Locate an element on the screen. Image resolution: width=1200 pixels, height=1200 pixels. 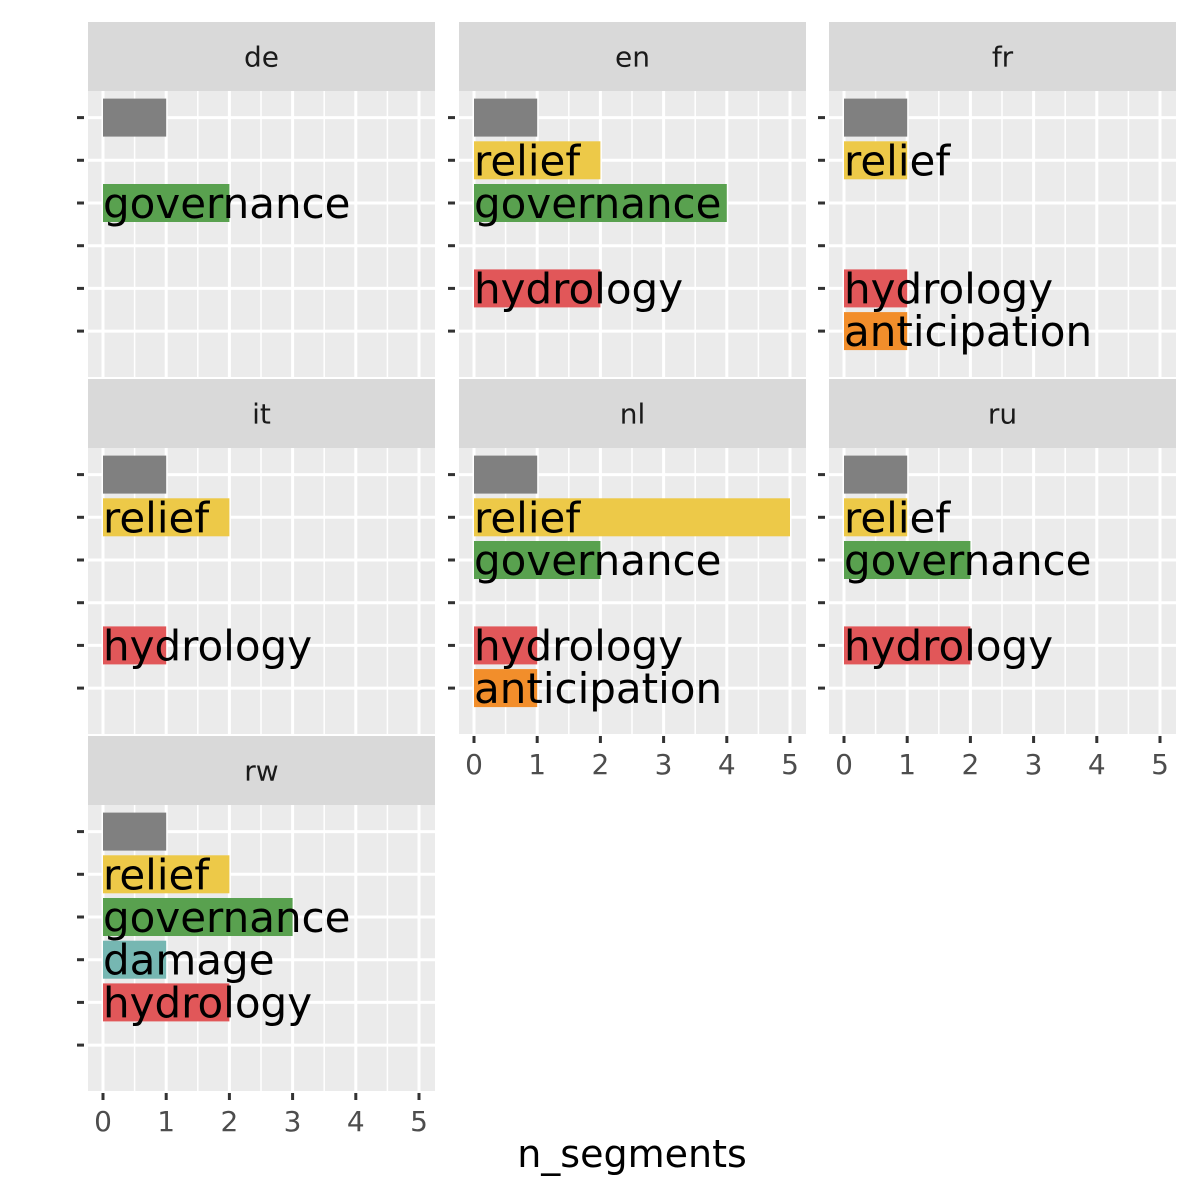
facet-strip-label: en is located at coordinates (632, 57).